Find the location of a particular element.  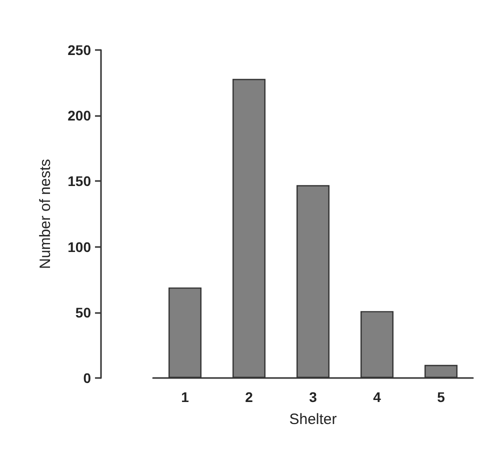

y-tick-label: 50 is located at coordinates (83, 312).